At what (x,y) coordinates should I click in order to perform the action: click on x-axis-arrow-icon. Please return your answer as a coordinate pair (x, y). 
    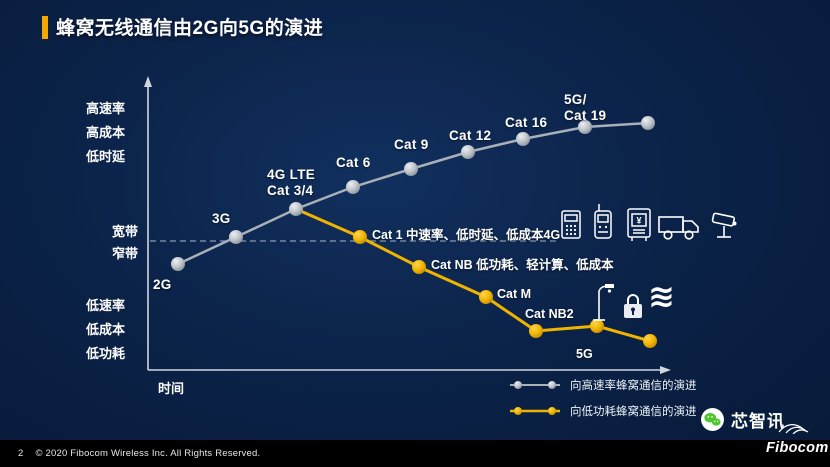
    Looking at the image, I should click on (665, 370).